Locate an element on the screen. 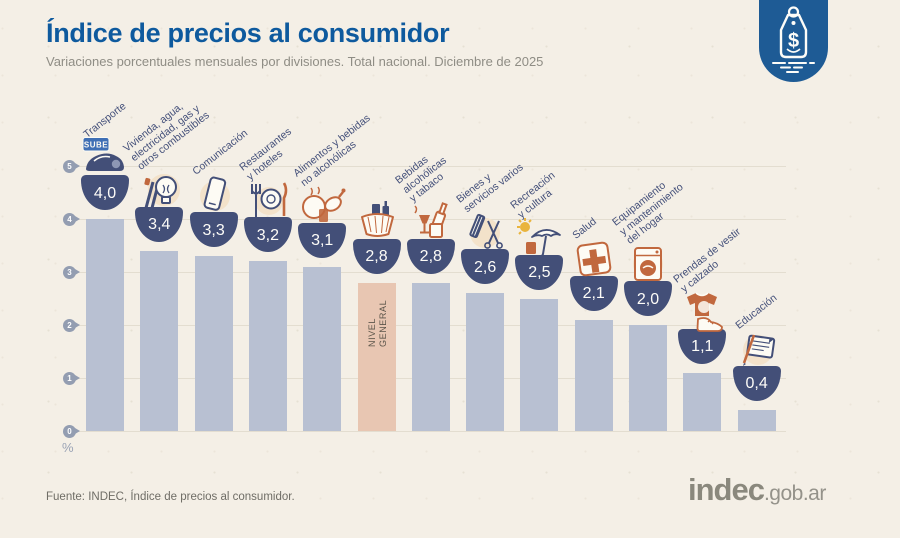 The width and height of the screenshot is (900, 538). indec-logo-link: indec .gob.ar is located at coordinates (757, 490).